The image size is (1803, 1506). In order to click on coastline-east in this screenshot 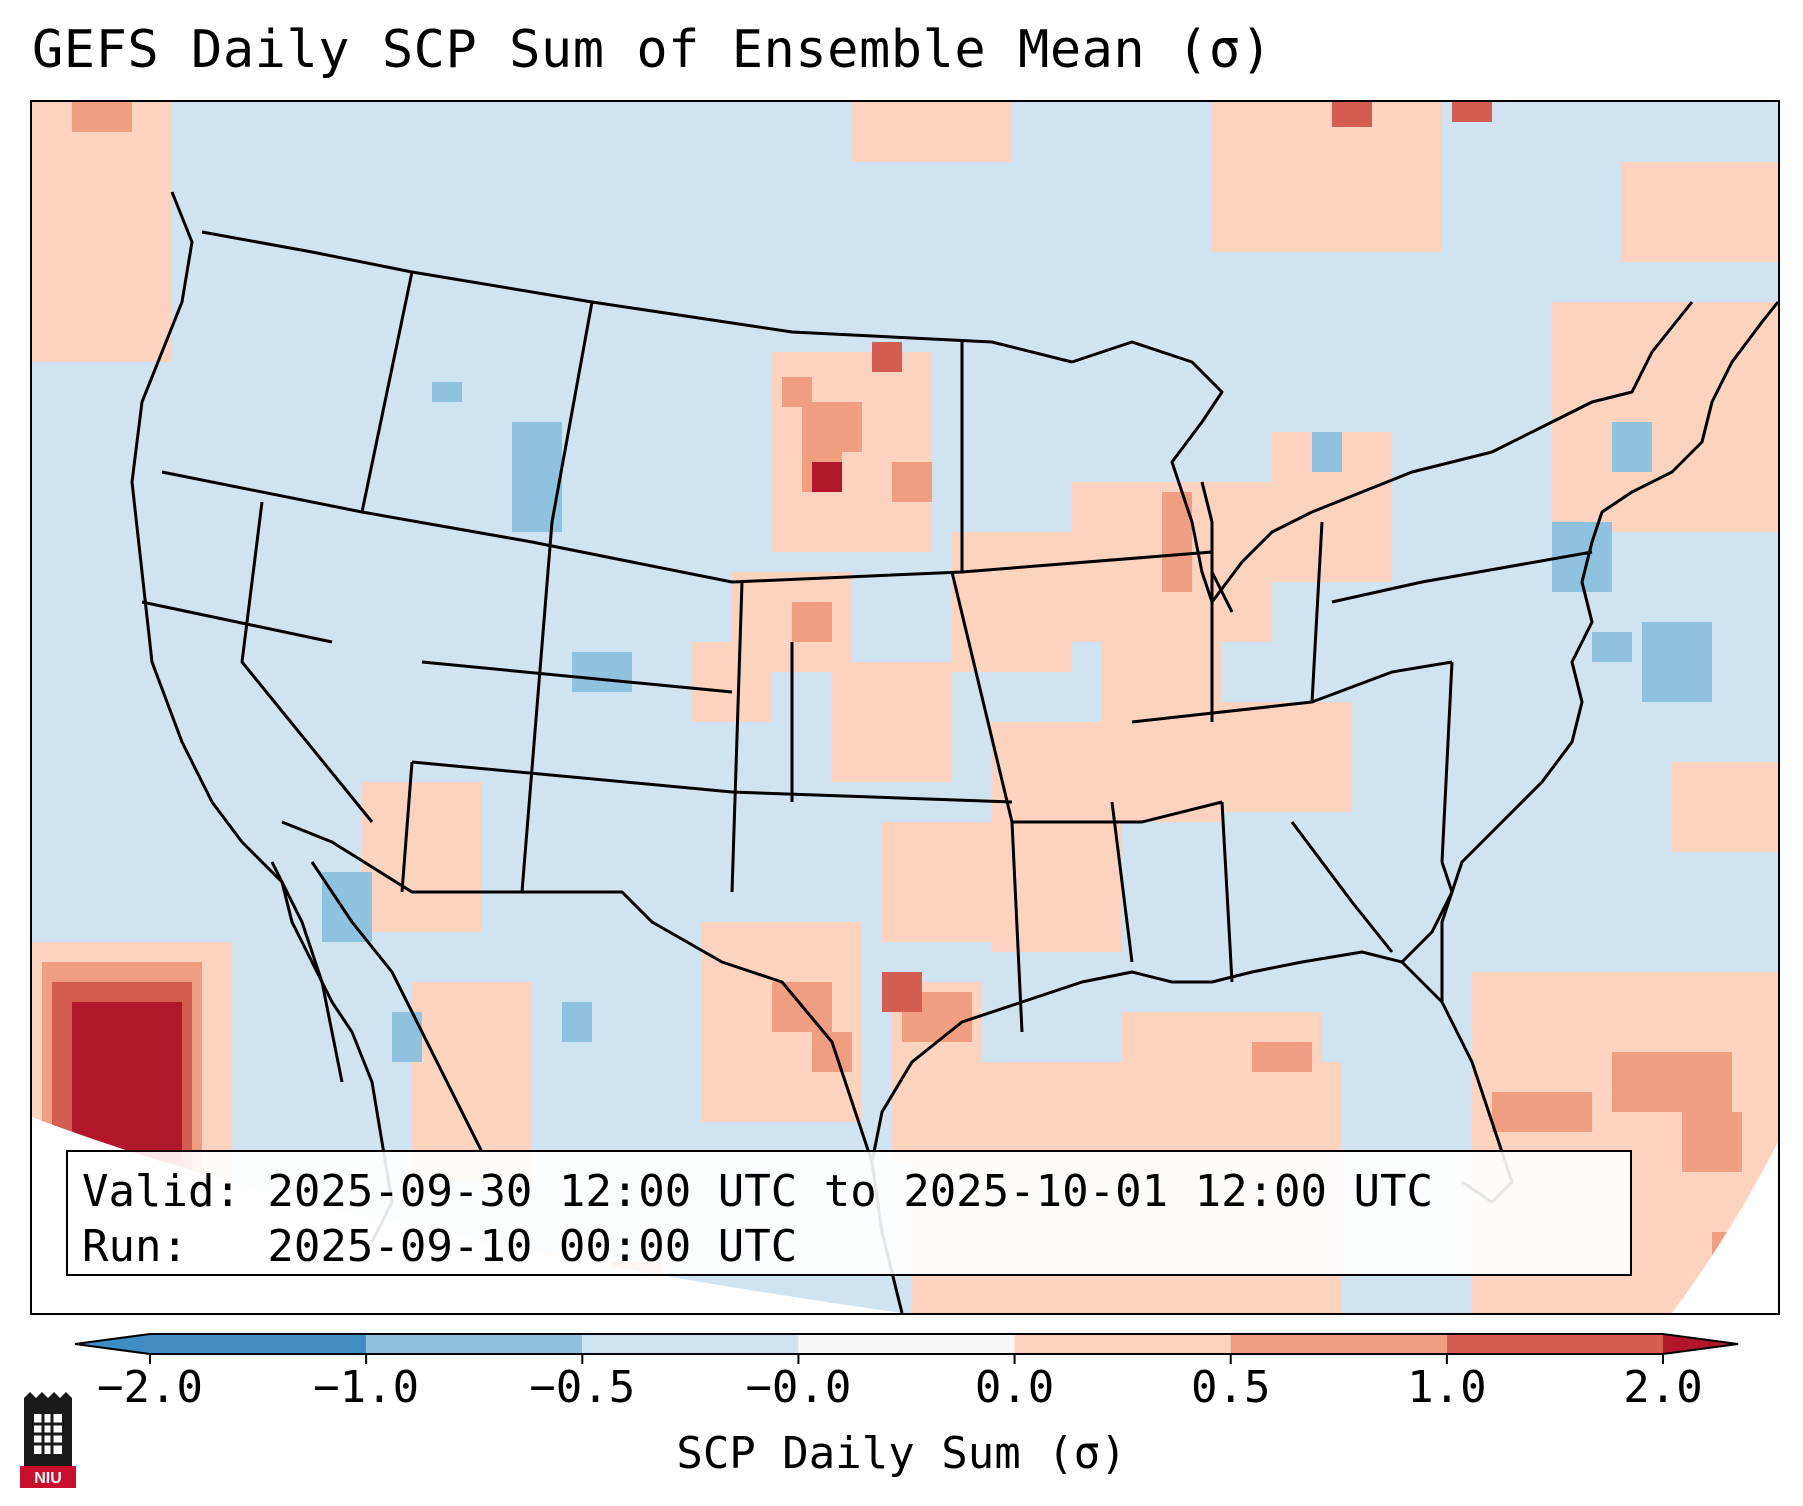, I will do `click(1609, 651)`.